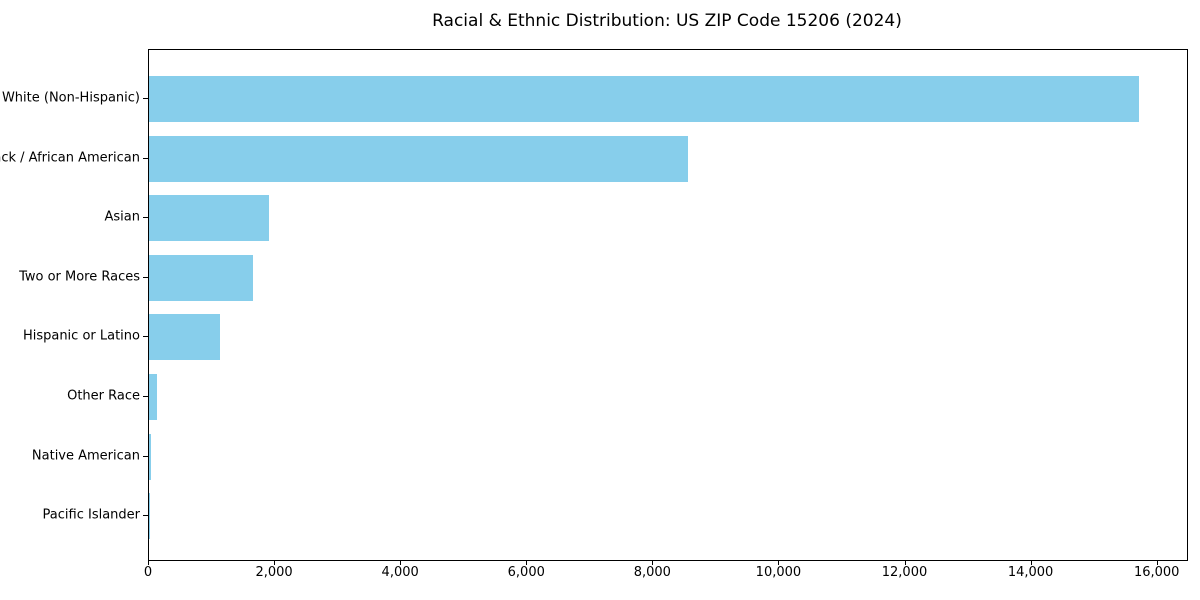  What do you see at coordinates (70, 98) in the screenshot?
I see `y-category-label: White (Non-Hispanic)` at bounding box center [70, 98].